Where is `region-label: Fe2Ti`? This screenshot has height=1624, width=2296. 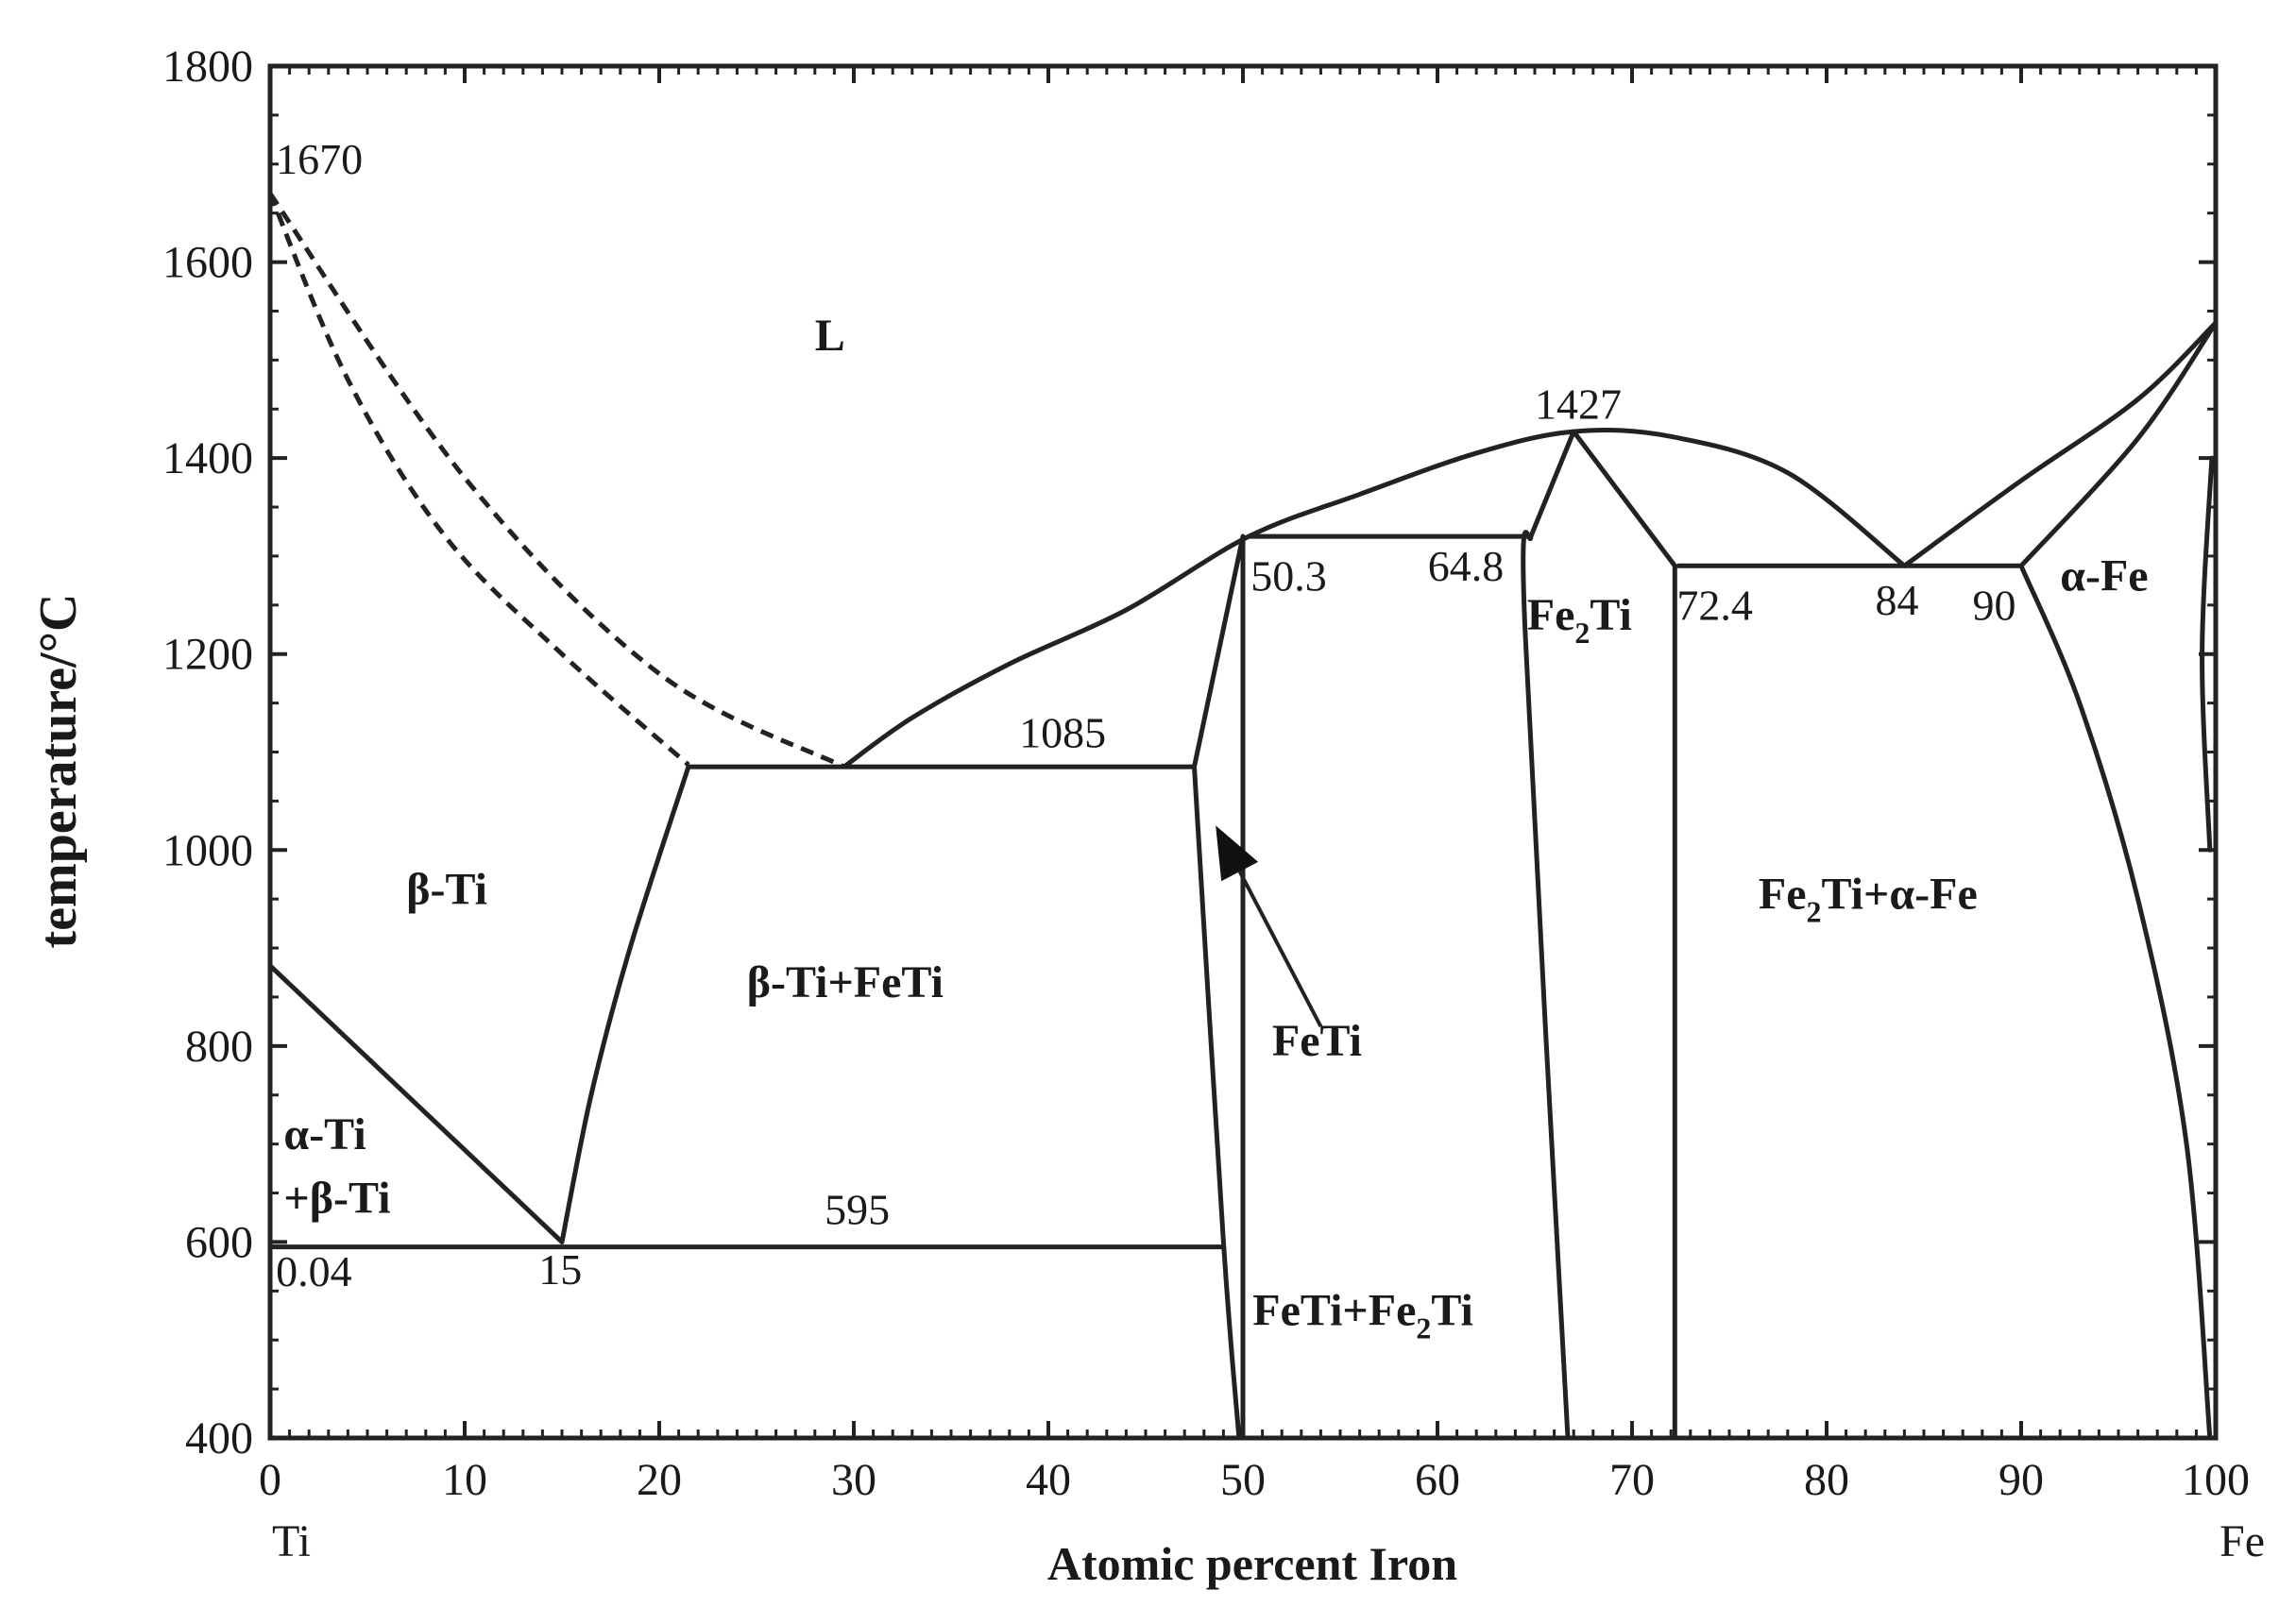
region-label: Fe2Ti is located at coordinates (1580, 620).